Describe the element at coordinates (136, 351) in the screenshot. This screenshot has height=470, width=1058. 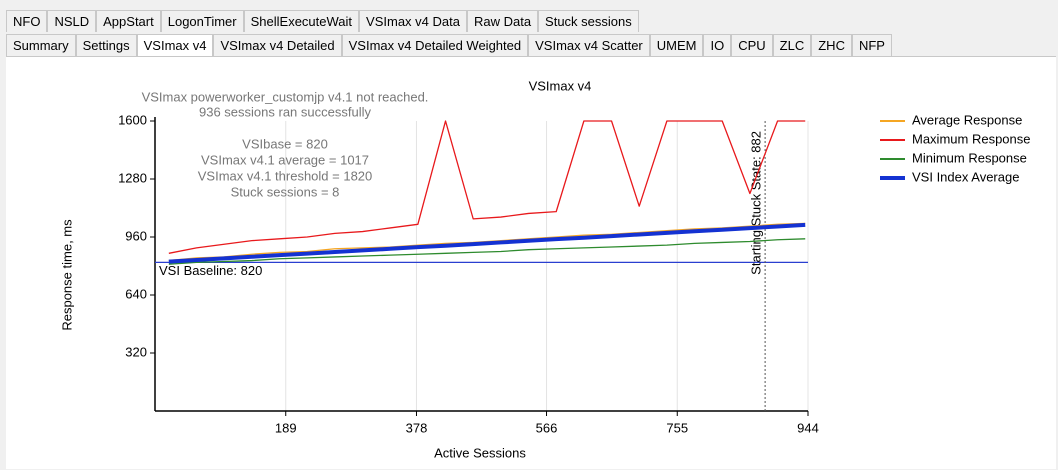
I see `y-tick-label: 320` at that location.